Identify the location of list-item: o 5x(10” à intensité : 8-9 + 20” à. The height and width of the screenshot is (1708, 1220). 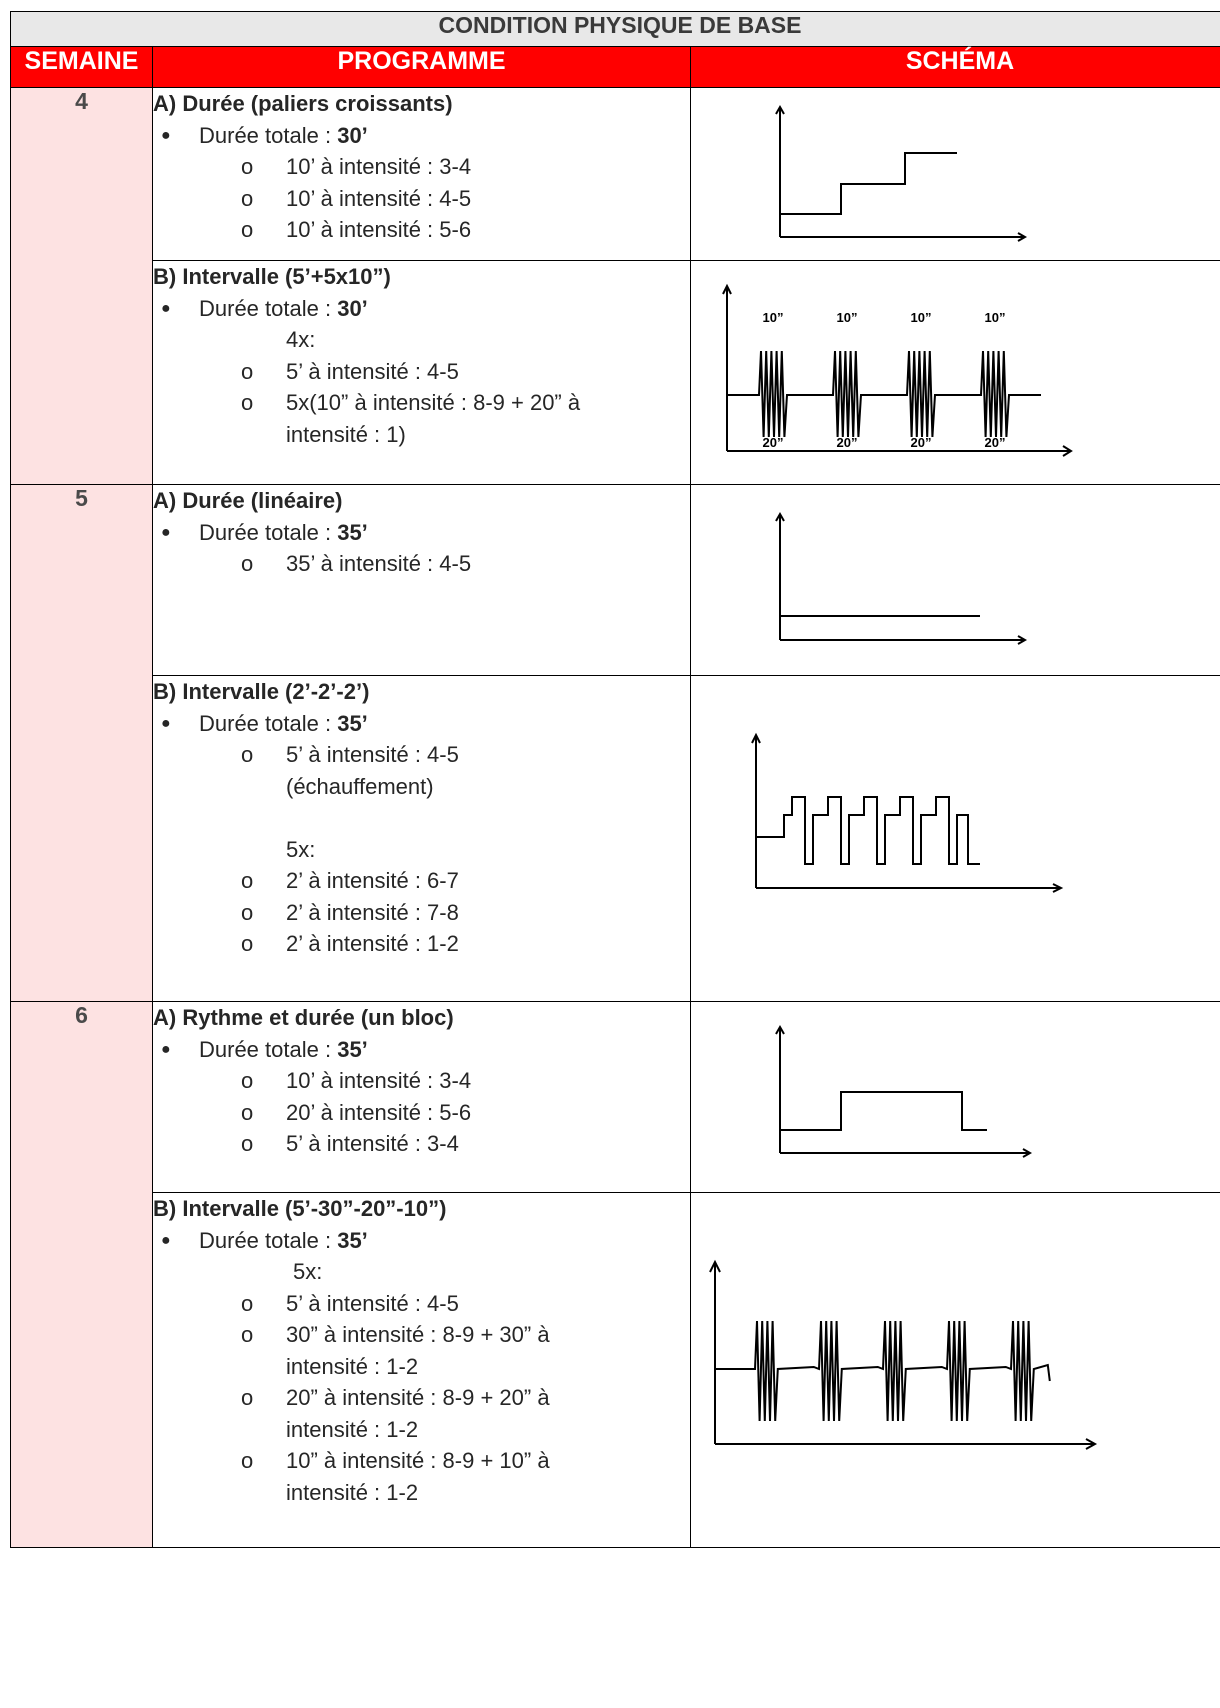
(421, 403).